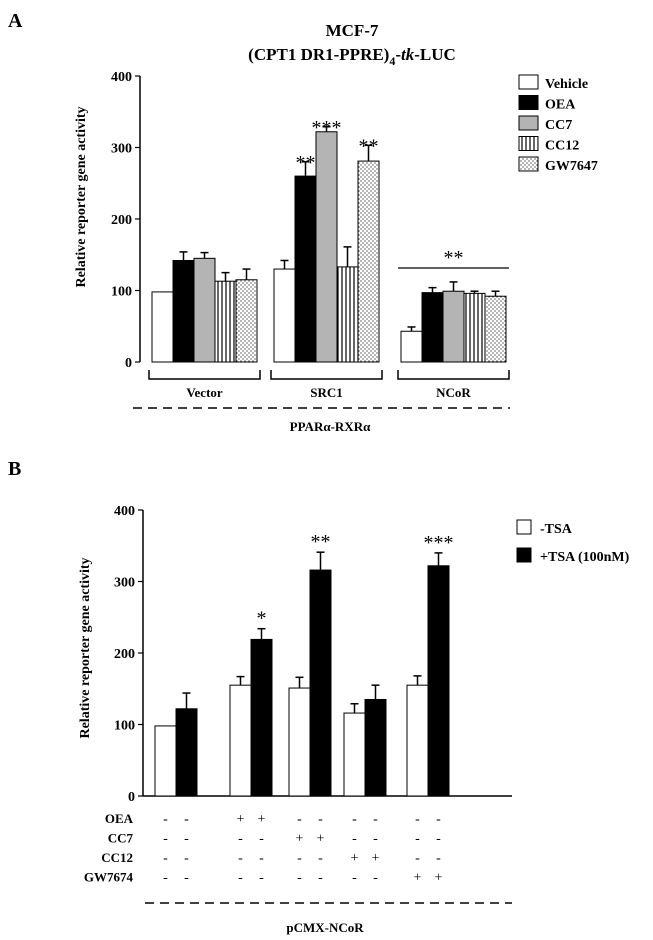 The height and width of the screenshot is (940, 653). What do you see at coordinates (556, 529) in the screenshot?
I see `legend-label: -TSA` at bounding box center [556, 529].